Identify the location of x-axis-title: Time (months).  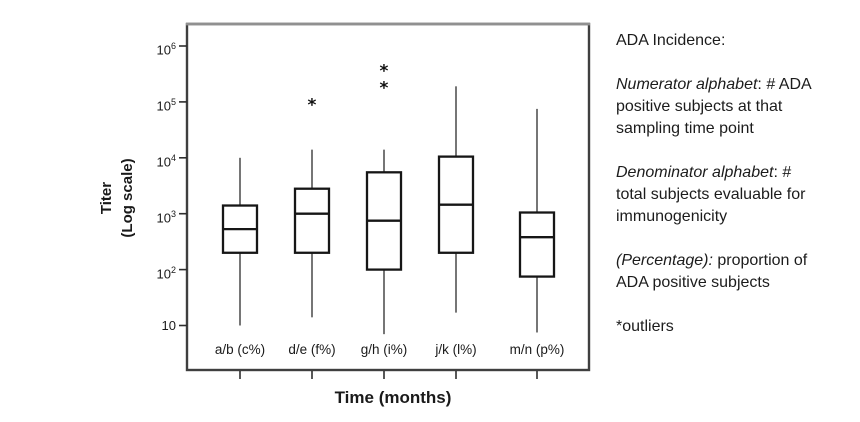
(393, 397).